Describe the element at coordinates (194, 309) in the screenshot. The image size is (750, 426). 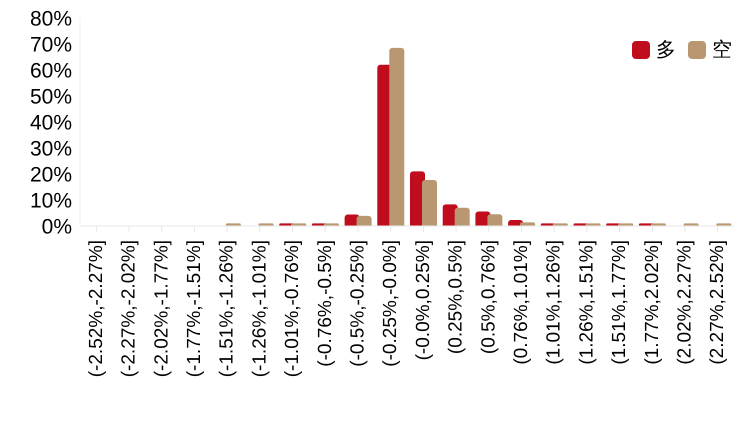
I see `x-tick-label: (-1.77%,-1.51%]` at that location.